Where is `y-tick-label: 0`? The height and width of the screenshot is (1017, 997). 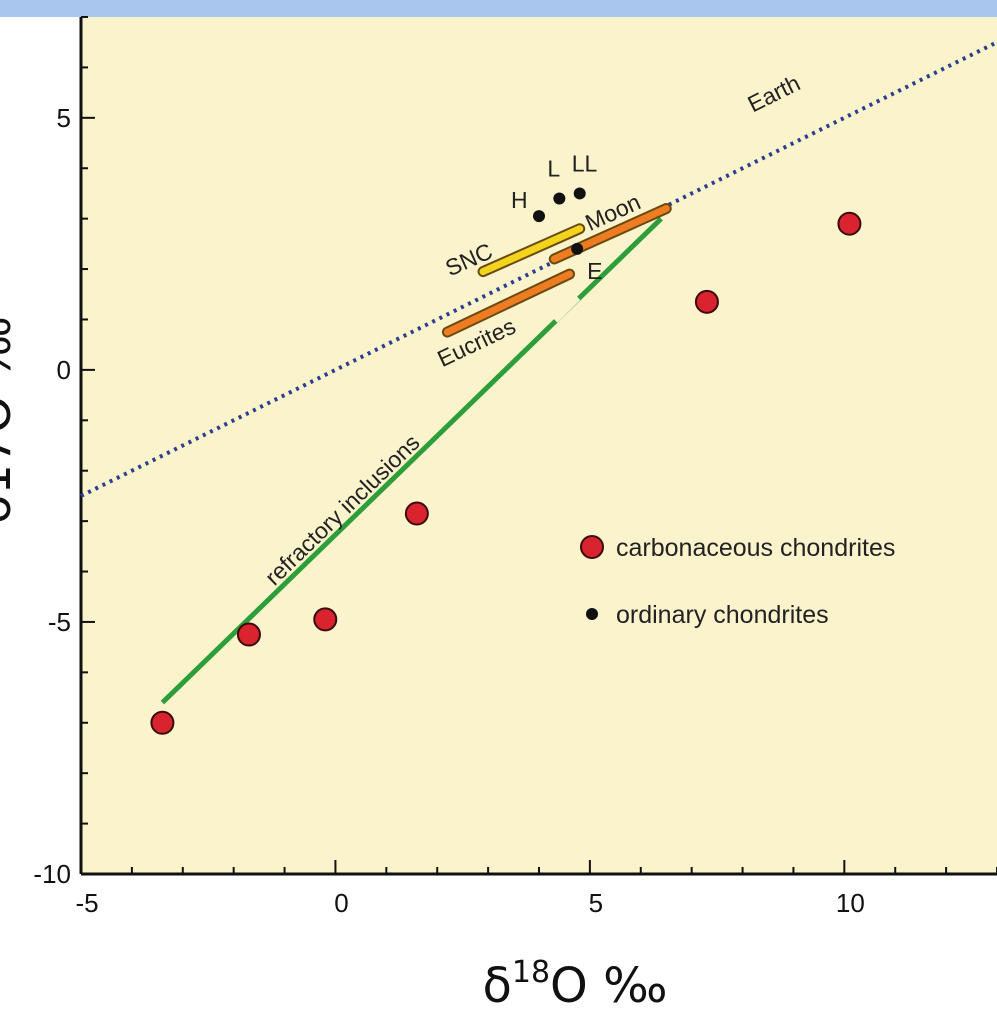
y-tick-label: 0 is located at coordinates (64, 370).